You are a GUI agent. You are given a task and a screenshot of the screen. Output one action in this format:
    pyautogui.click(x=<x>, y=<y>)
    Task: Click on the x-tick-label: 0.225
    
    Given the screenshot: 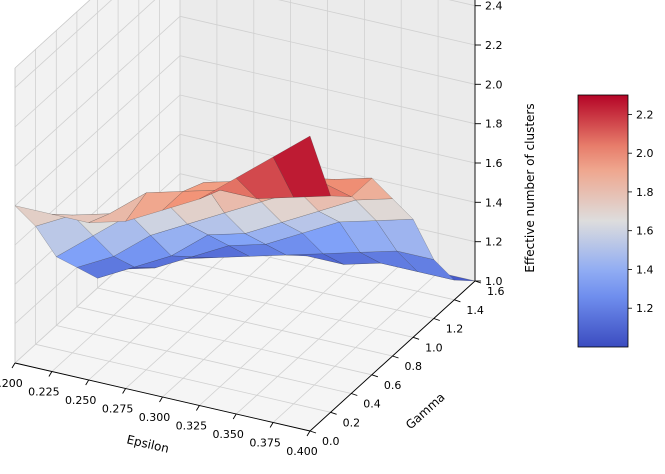 What is the action you would take?
    pyautogui.click(x=44, y=392)
    